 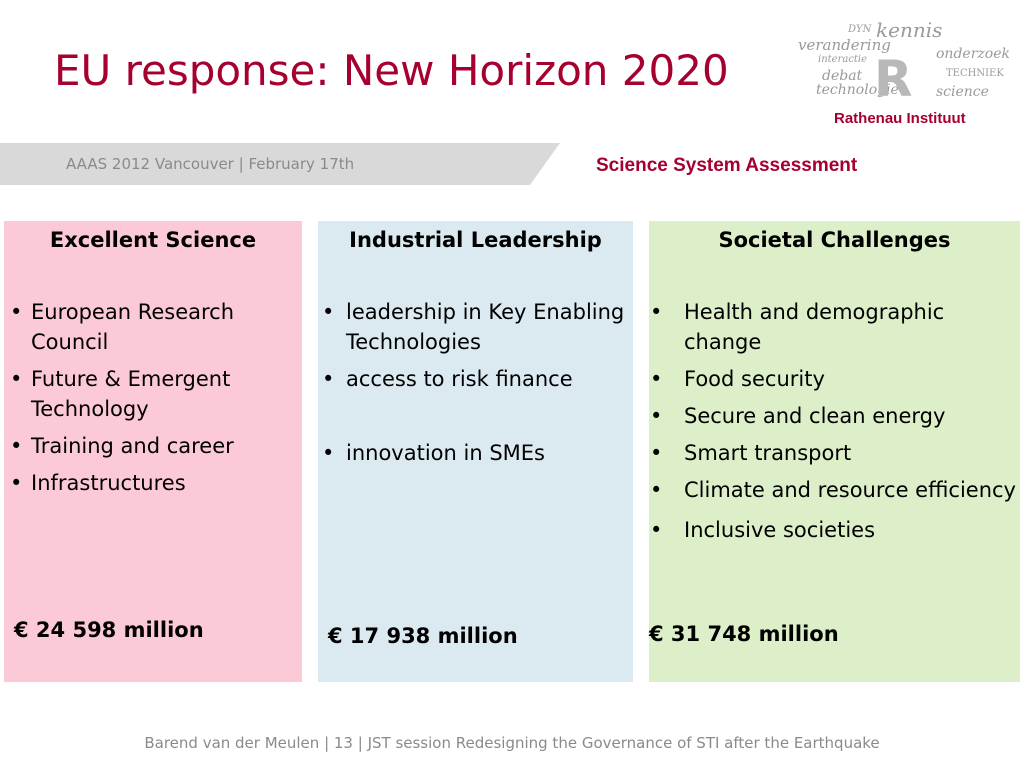 I want to click on logo-word: technologie, so click(x=857, y=90).